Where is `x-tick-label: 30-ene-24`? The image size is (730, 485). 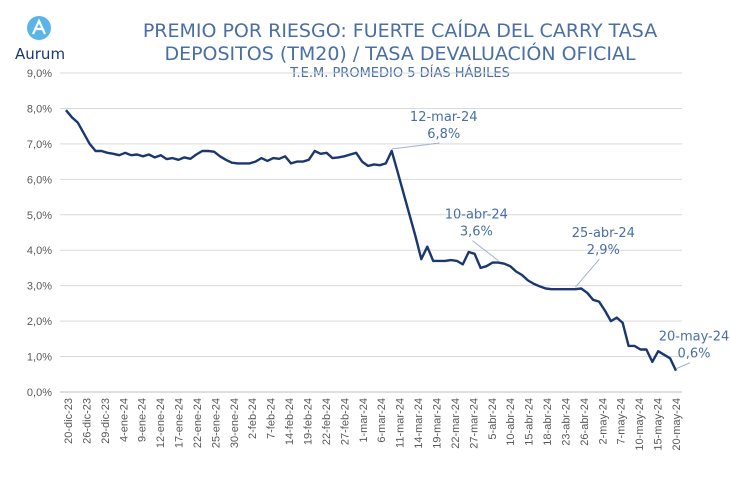
x-tick-label: 30-ene-24 is located at coordinates (235, 423).